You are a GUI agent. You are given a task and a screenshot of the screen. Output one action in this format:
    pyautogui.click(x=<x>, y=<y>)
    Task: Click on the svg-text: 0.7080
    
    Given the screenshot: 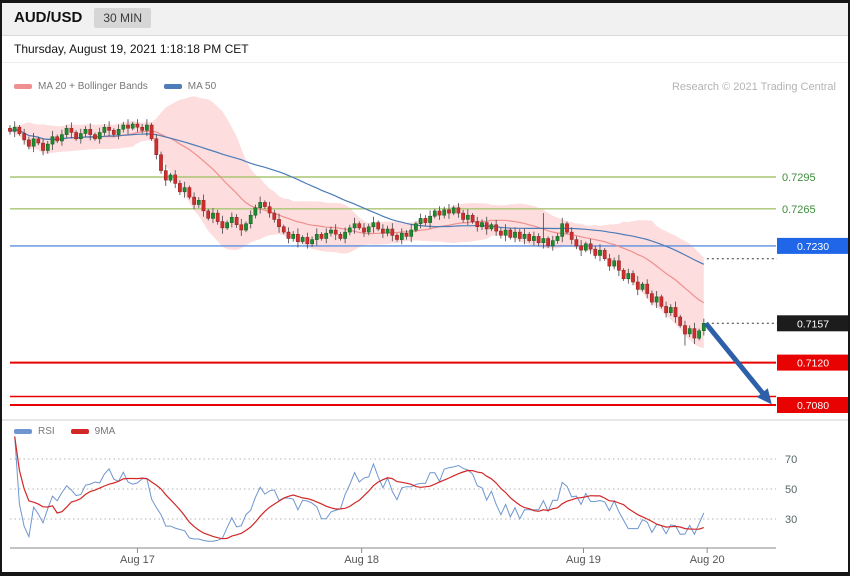 What is the action you would take?
    pyautogui.click(x=813, y=406)
    